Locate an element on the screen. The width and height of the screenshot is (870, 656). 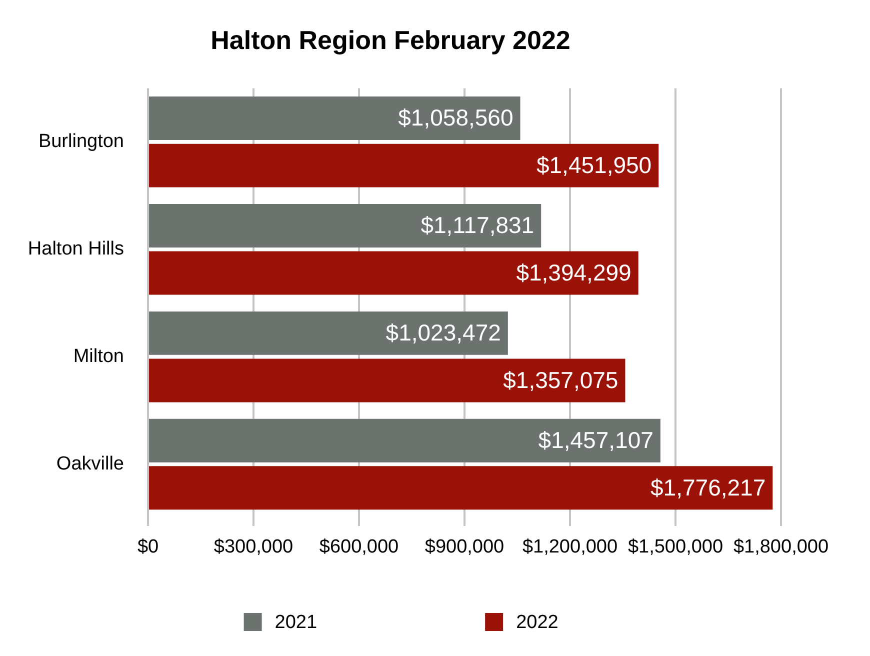
y-tick-label: Burlington is located at coordinates (81, 141).